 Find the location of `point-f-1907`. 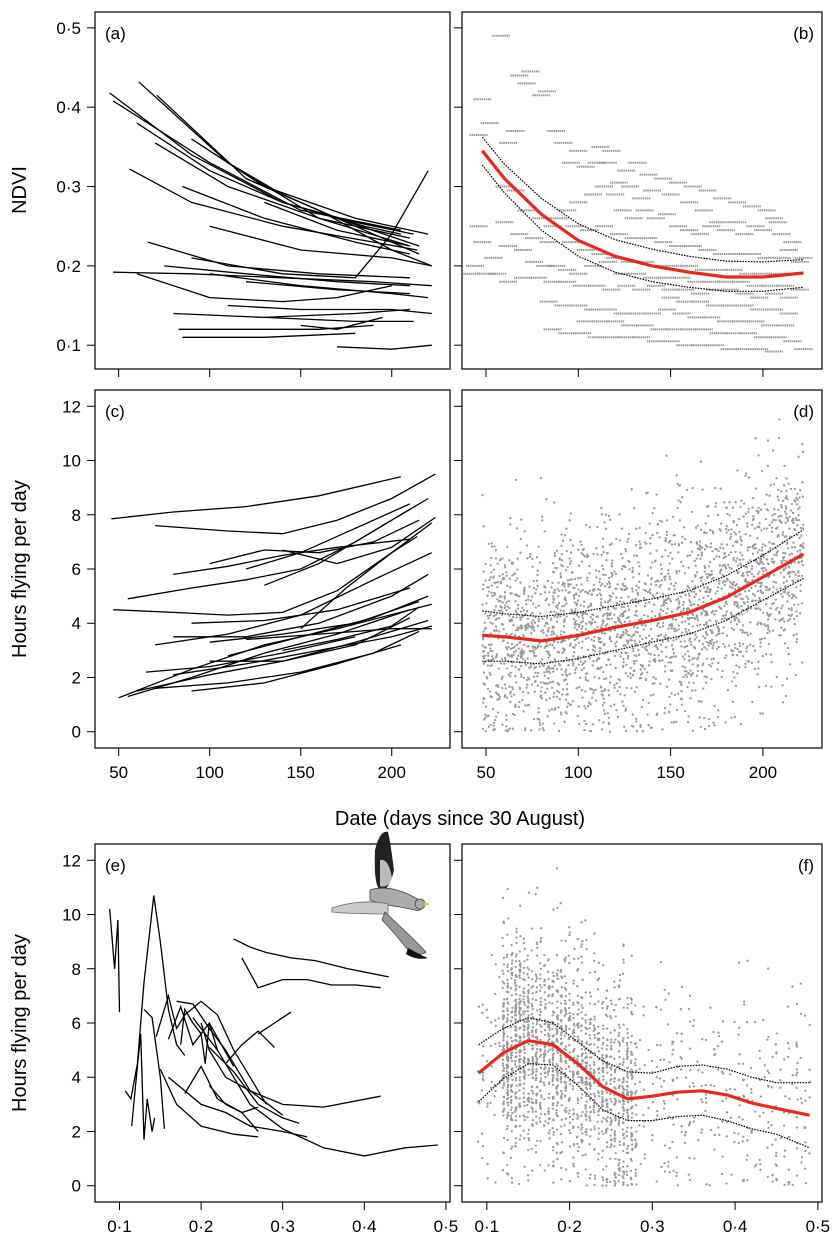

point-f-1907 is located at coordinates (701, 1132).